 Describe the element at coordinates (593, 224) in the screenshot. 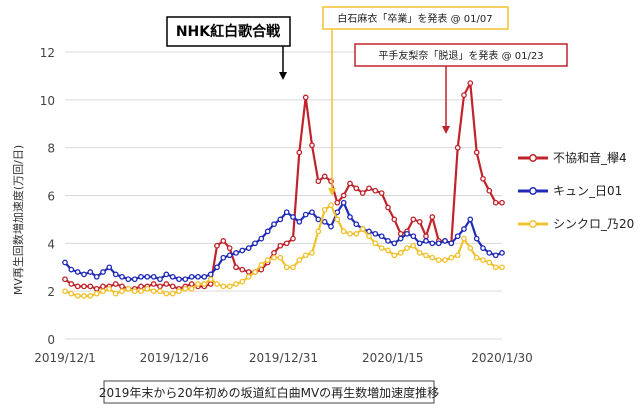

I see `legend-label-2: シンクロ_乃20` at that location.